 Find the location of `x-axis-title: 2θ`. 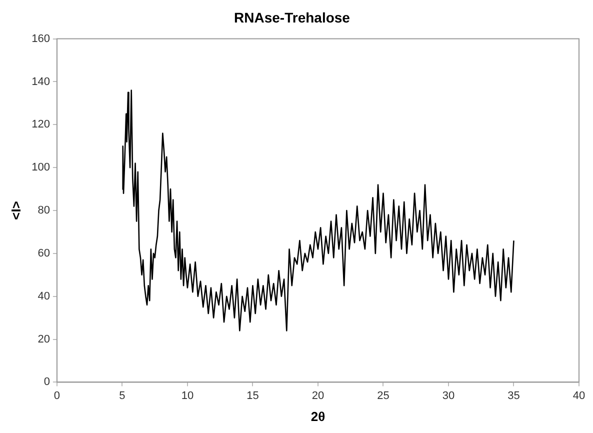

x-axis-title: 2θ is located at coordinates (318, 416).